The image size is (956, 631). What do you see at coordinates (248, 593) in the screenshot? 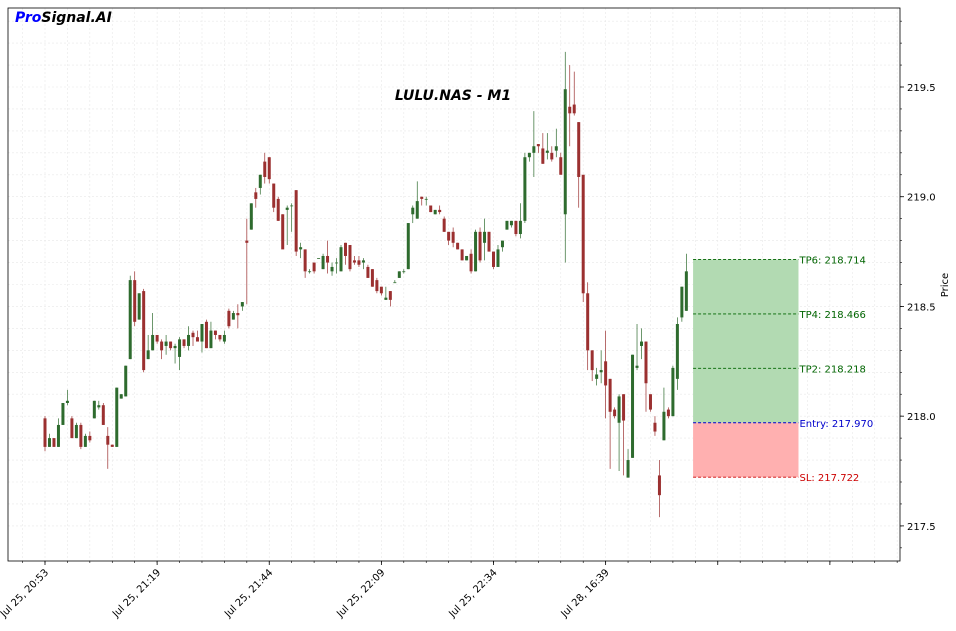
I see `x-tick-label: Jul 25, 21:44` at bounding box center [248, 593].